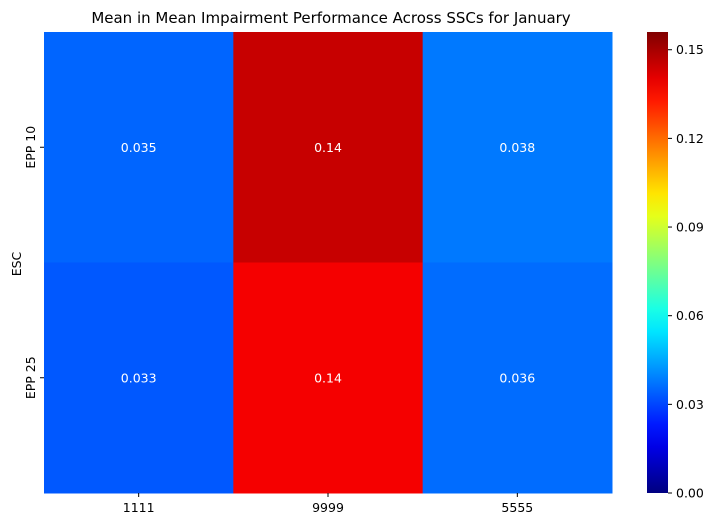  What do you see at coordinates (33, 262) in the screenshot?
I see `y-axis: EPP 10 EPP 25` at bounding box center [33, 262].